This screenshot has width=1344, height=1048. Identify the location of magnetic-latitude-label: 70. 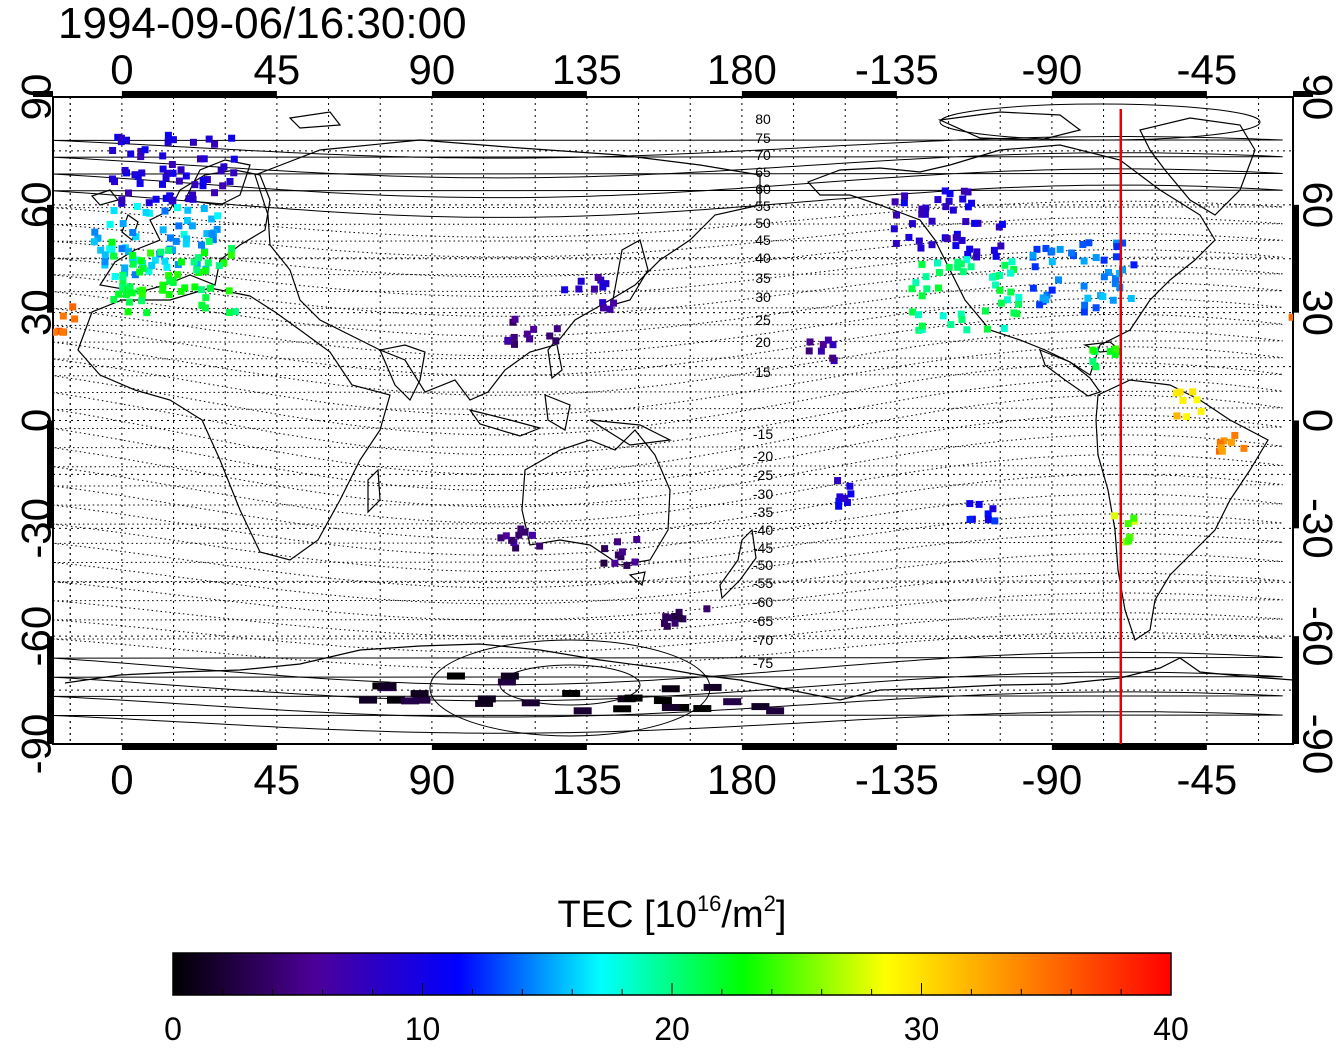
(763, 155).